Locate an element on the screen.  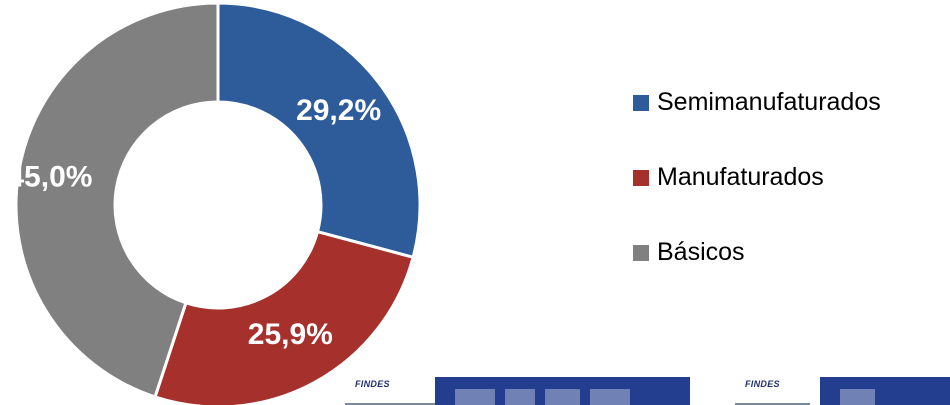
legend-label: Manufaturados is located at coordinates (740, 177).